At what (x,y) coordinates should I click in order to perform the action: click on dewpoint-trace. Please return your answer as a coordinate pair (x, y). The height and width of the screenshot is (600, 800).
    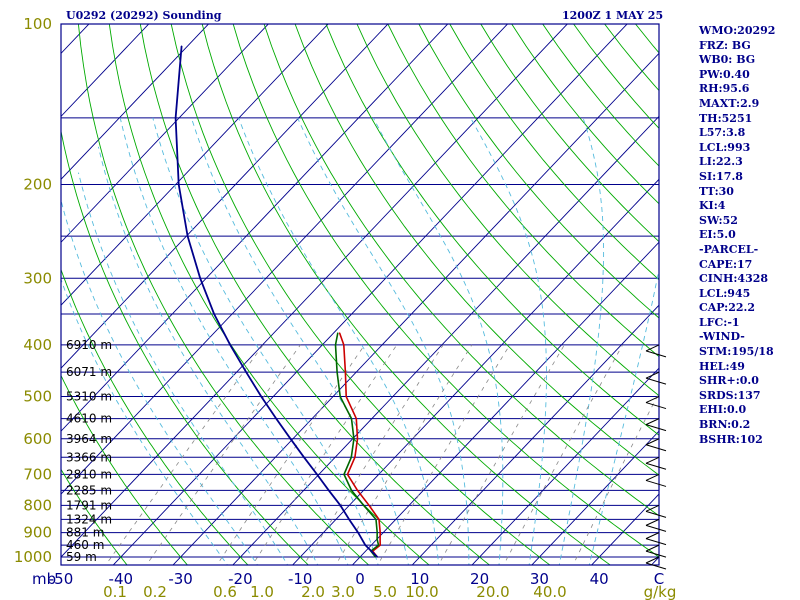
    Looking at the image, I should click on (357, 445).